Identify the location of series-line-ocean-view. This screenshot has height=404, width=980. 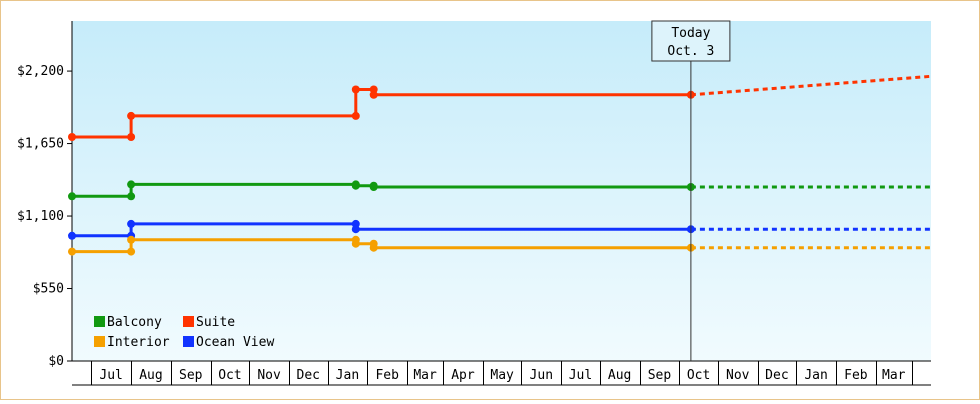
(381, 230).